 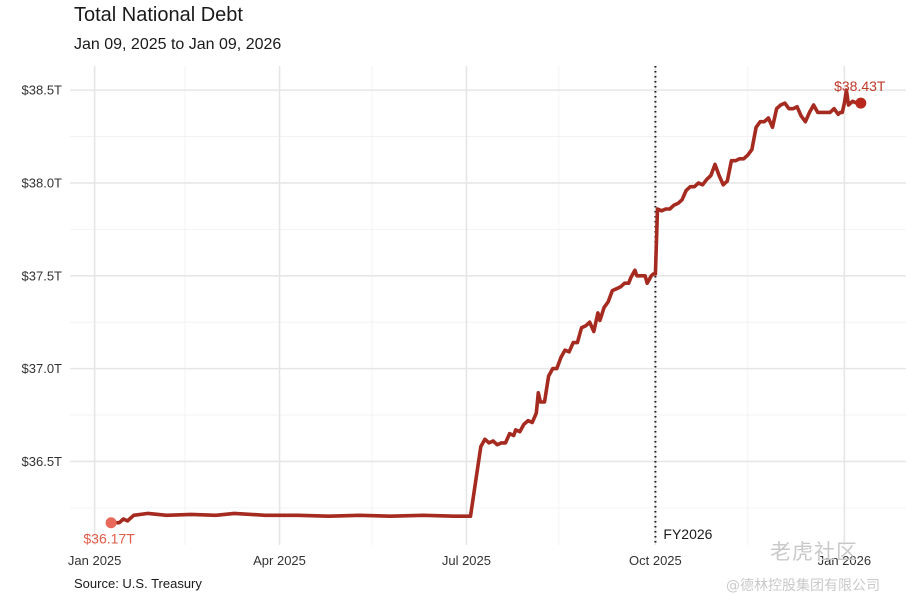 I want to click on start-point-marker, so click(x=111, y=523).